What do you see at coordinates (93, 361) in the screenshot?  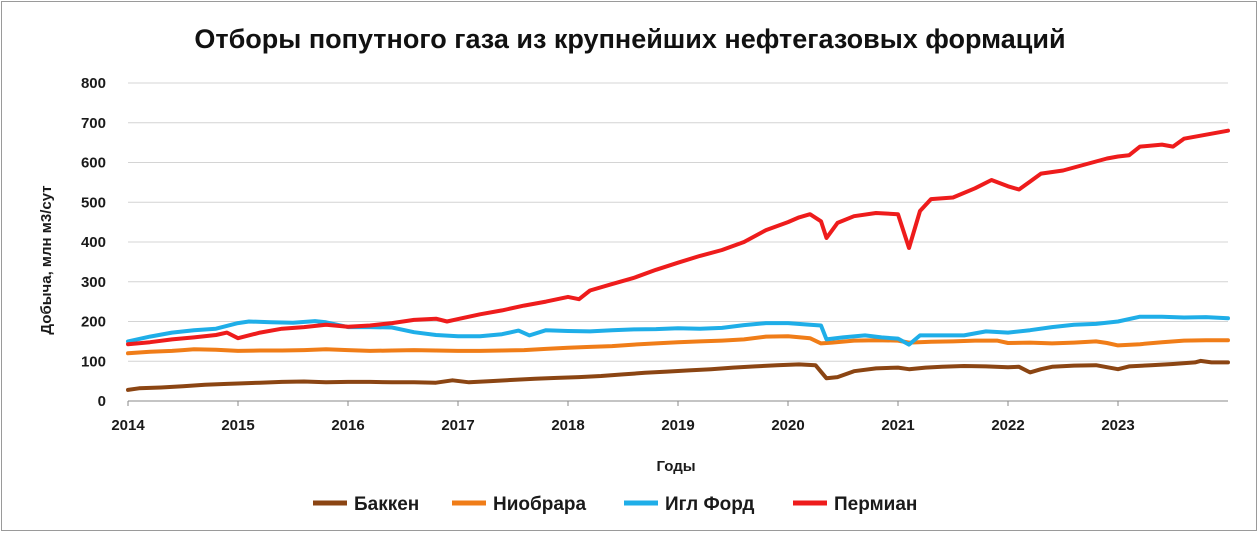 I see `y-tick-label: 100` at bounding box center [93, 361].